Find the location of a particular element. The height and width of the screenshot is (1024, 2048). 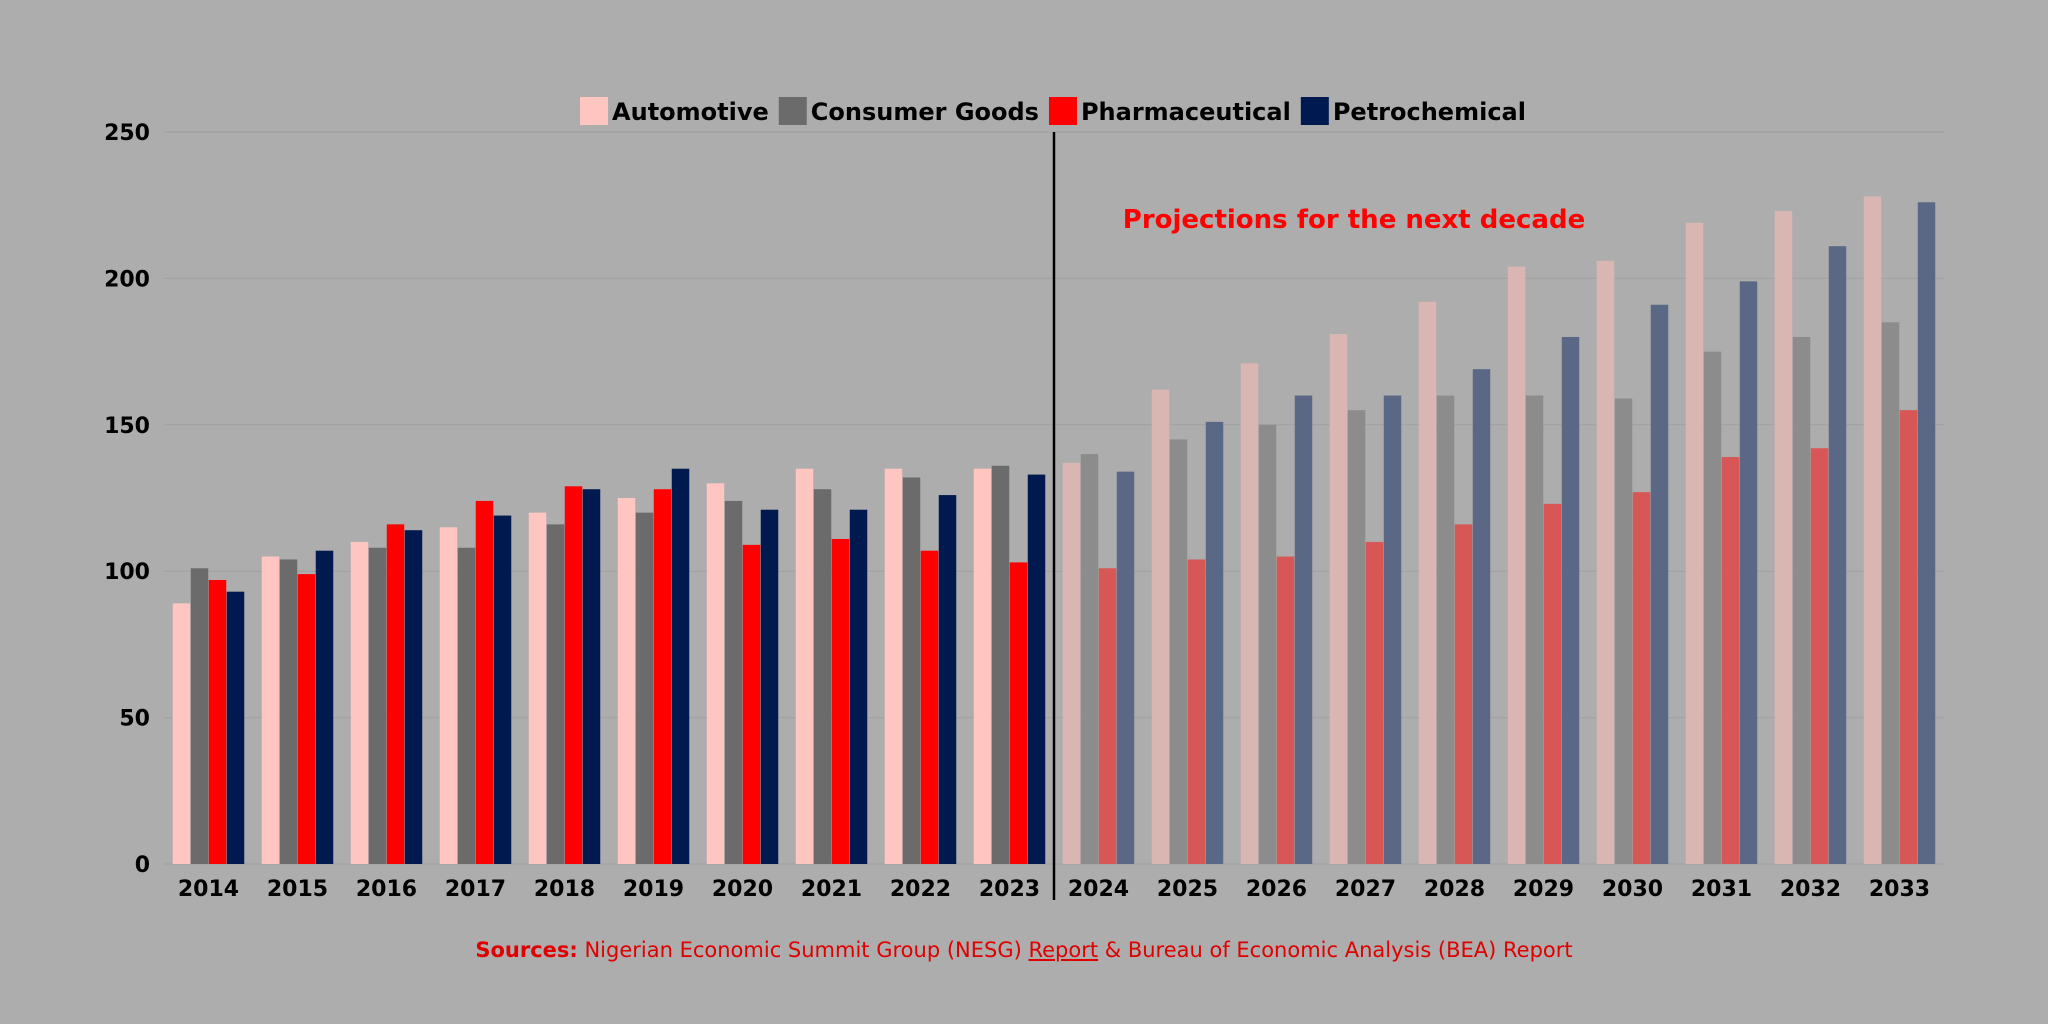

sources-text-1: Nigerian Economic Summit Group (NESG) is located at coordinates (803, 950).